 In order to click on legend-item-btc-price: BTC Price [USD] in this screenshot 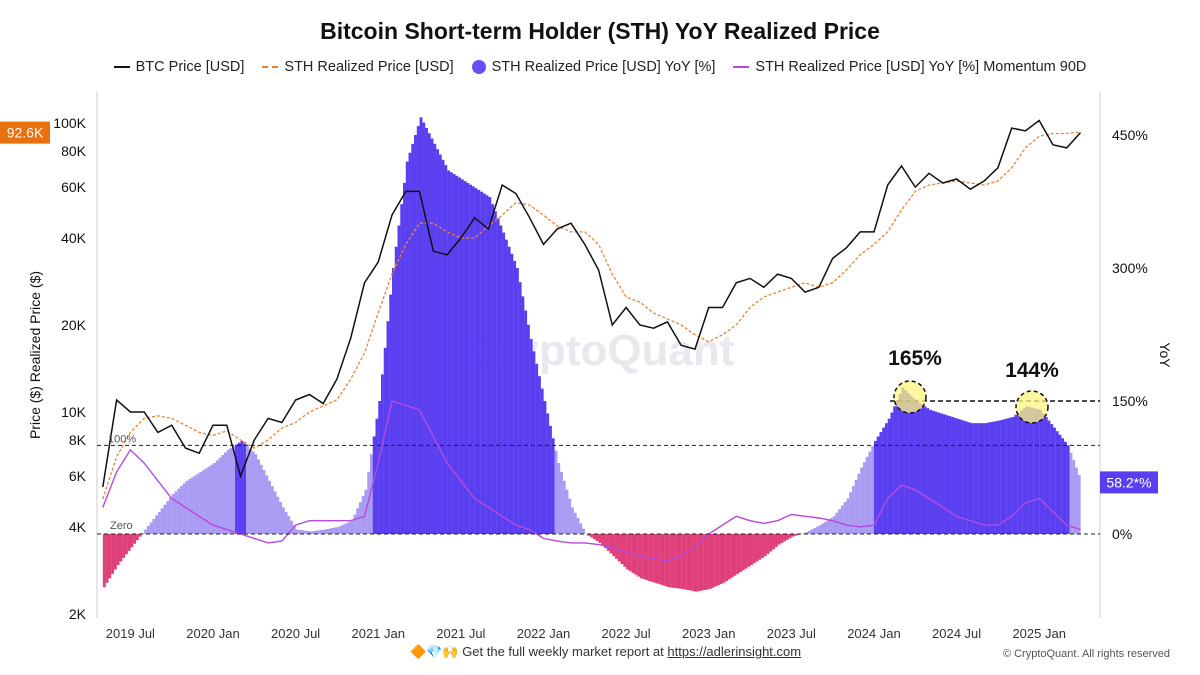, I will do `click(178, 67)`.